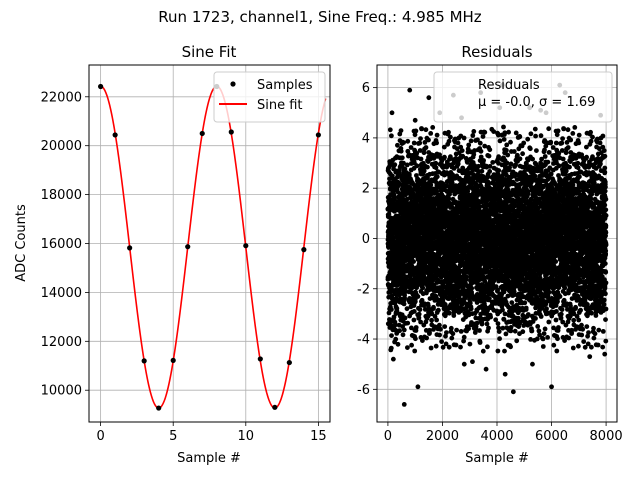 Image resolution: width=640 pixels, height=480 pixels. What do you see at coordinates (61, 146) in the screenshot?
I see `sine-fit-ytick-label: 20000` at bounding box center [61, 146].